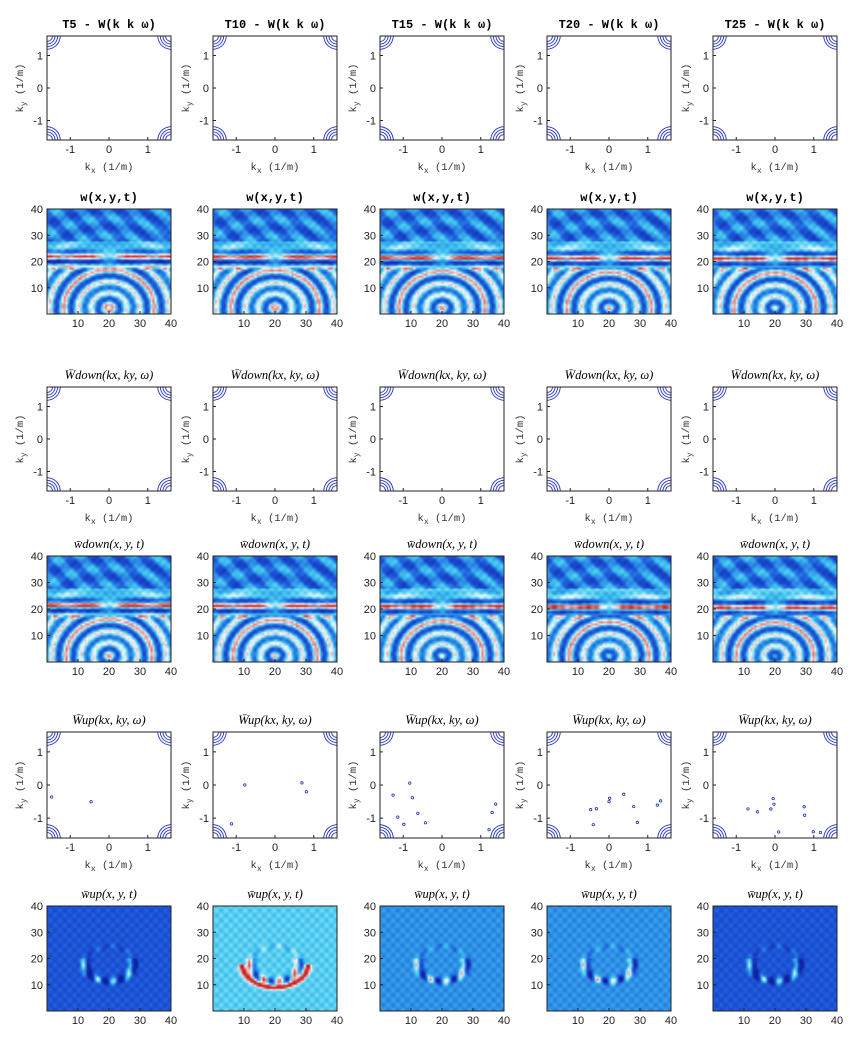  Describe the element at coordinates (814, 150) in the screenshot. I see `r1c5-xtick-label: 1` at that location.